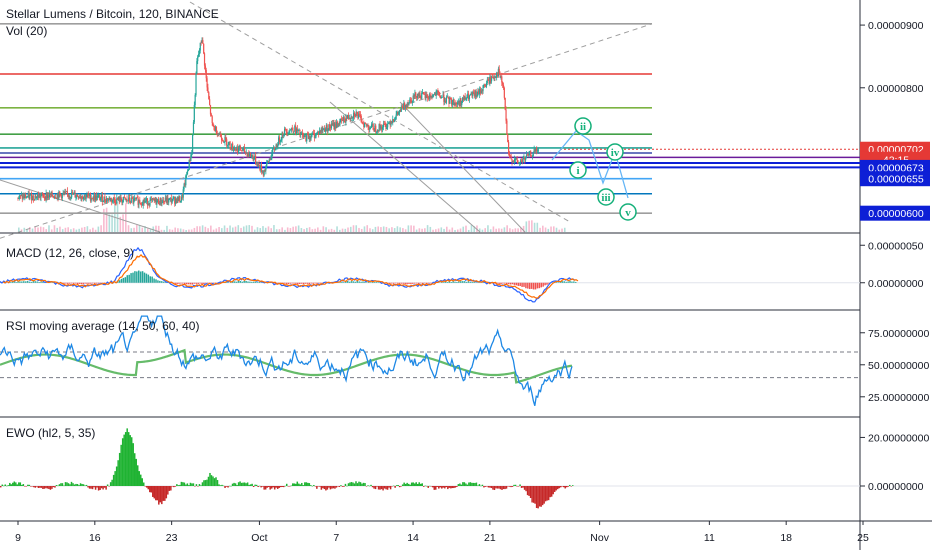 This screenshot has width=932, height=550. I want to click on macd-pane, so click(430, 274).